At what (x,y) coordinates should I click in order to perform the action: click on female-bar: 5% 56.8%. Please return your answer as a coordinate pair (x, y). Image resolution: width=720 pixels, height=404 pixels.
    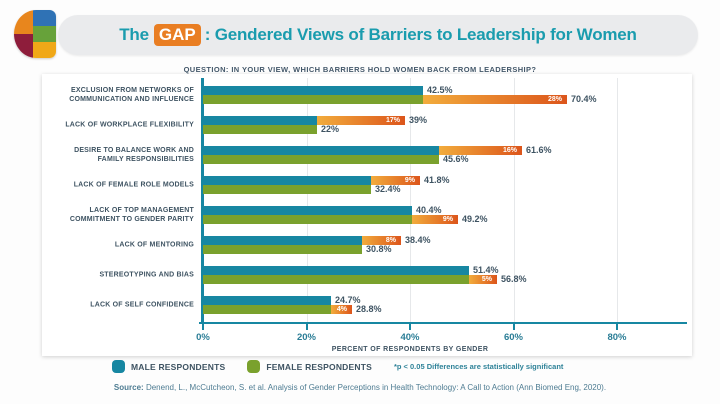
    Looking at the image, I should click on (365, 279).